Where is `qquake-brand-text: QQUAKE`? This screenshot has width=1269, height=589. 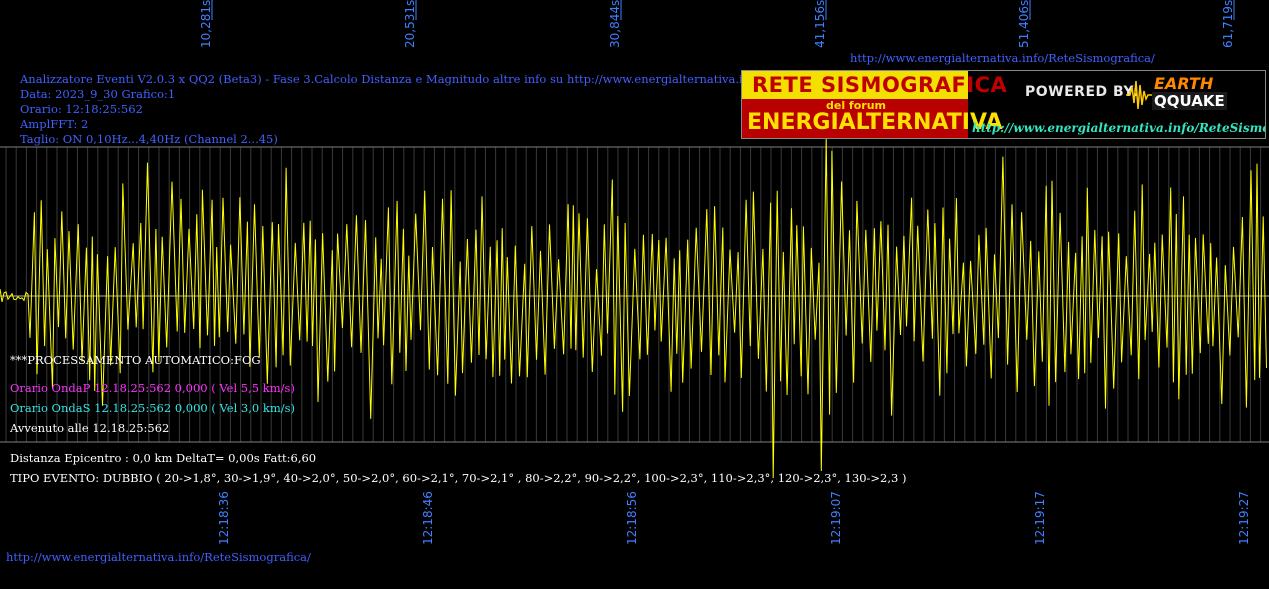
qquake-brand-text: QQUAKE is located at coordinates (1189, 101).